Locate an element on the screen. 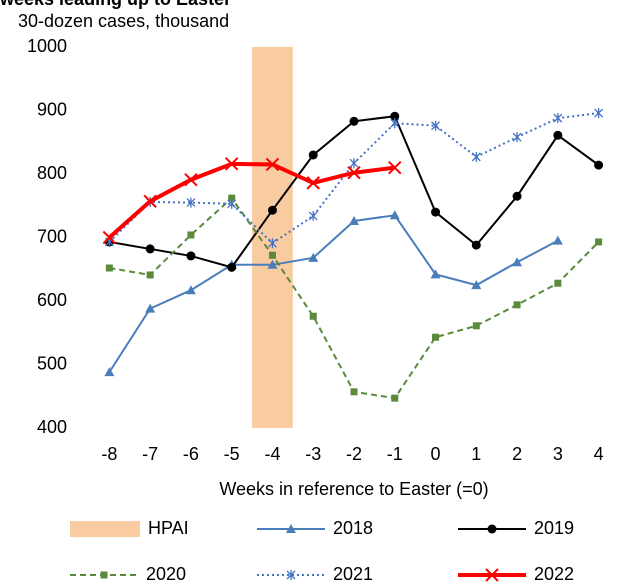 The image size is (617, 585). x-tick-label: -7 is located at coordinates (150, 454).